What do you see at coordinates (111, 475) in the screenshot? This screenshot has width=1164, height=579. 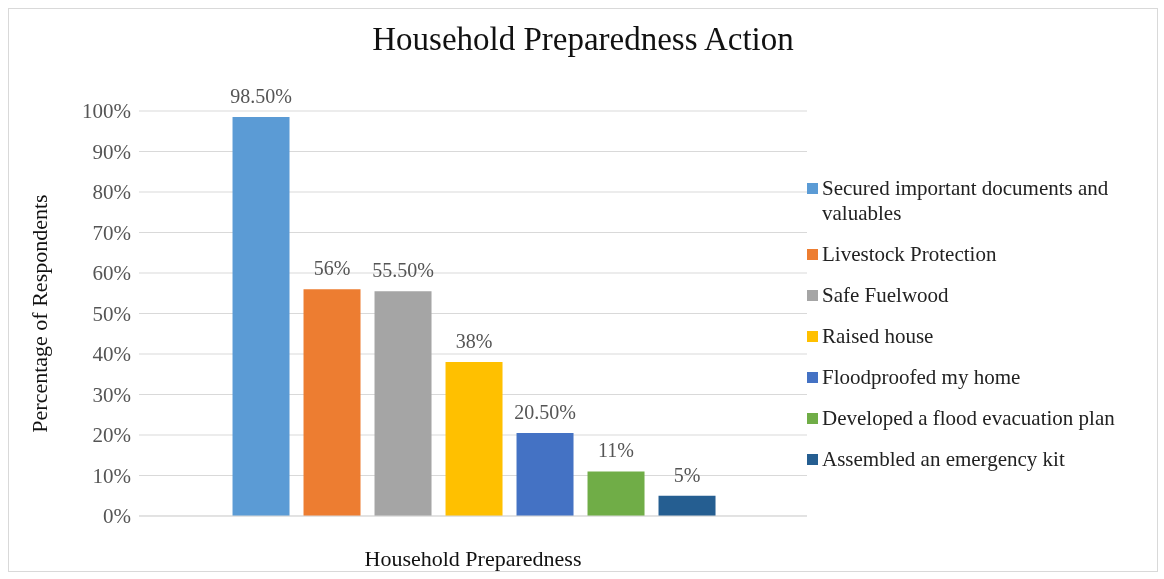 I see `y-tick-label: 10%` at bounding box center [111, 475].